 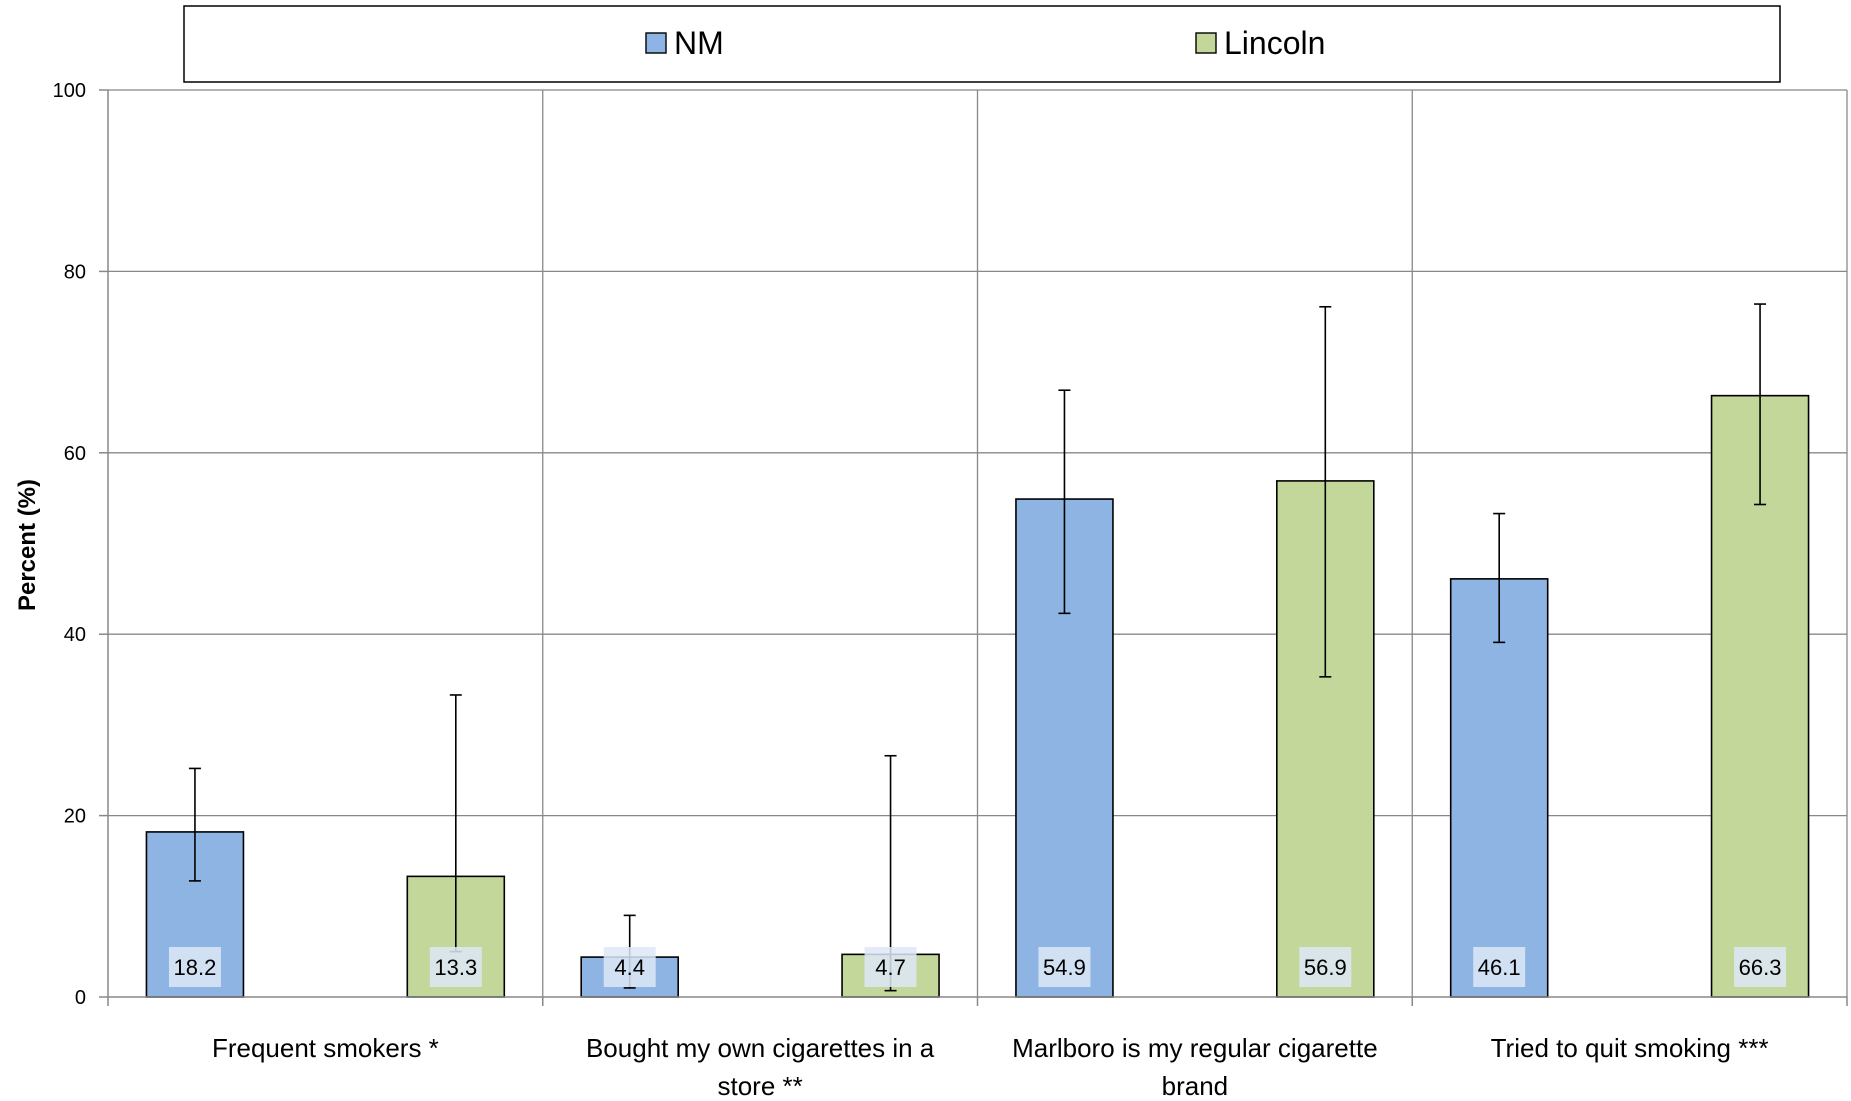 I want to click on data-label: 4.4, so click(x=629, y=967).